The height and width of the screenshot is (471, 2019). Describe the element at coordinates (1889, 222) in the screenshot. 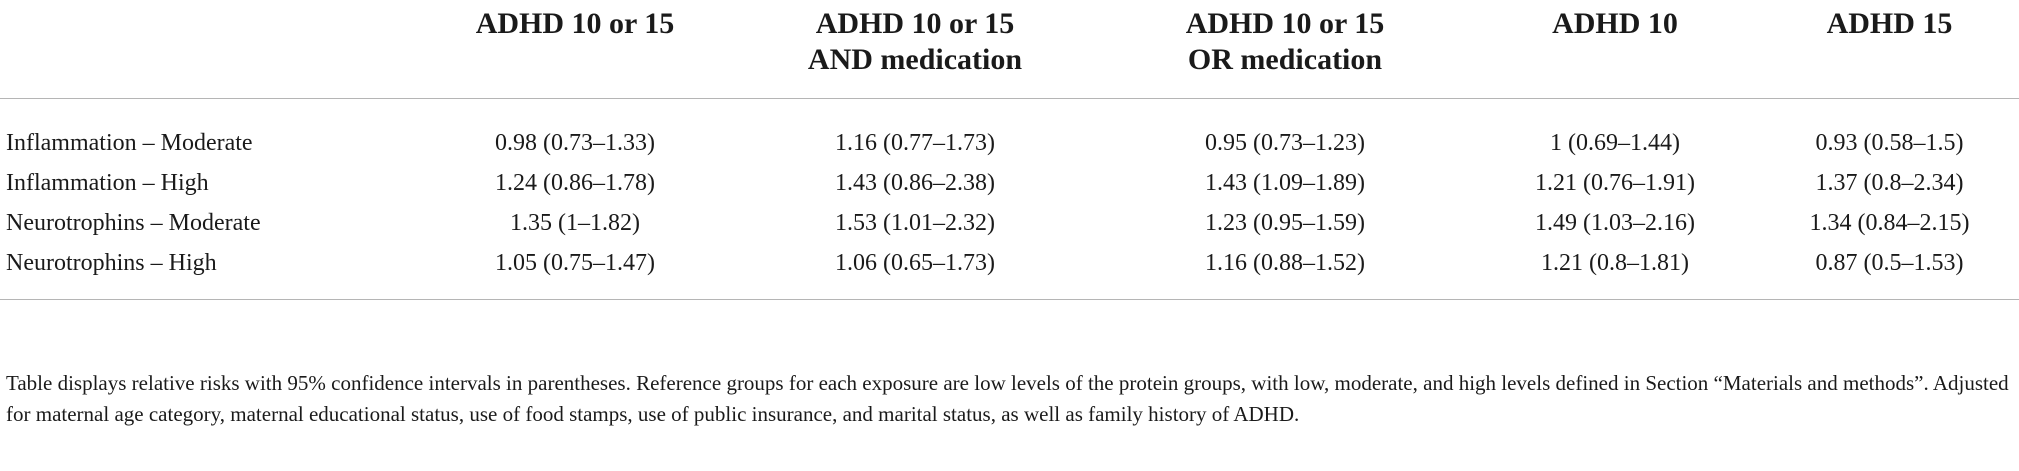

I see `table-cell: 1.34 (0.84–2.15)` at that location.